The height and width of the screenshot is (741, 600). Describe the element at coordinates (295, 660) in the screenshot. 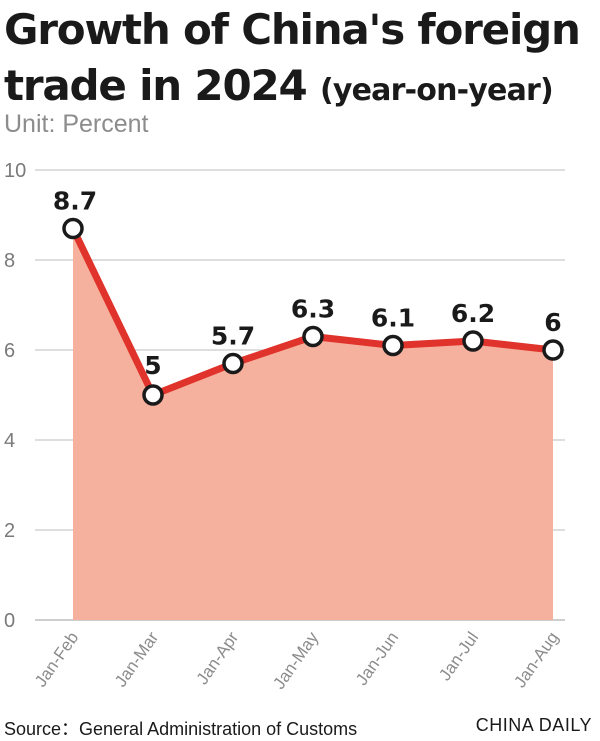

I see `x-tick-label: Jan-May` at that location.